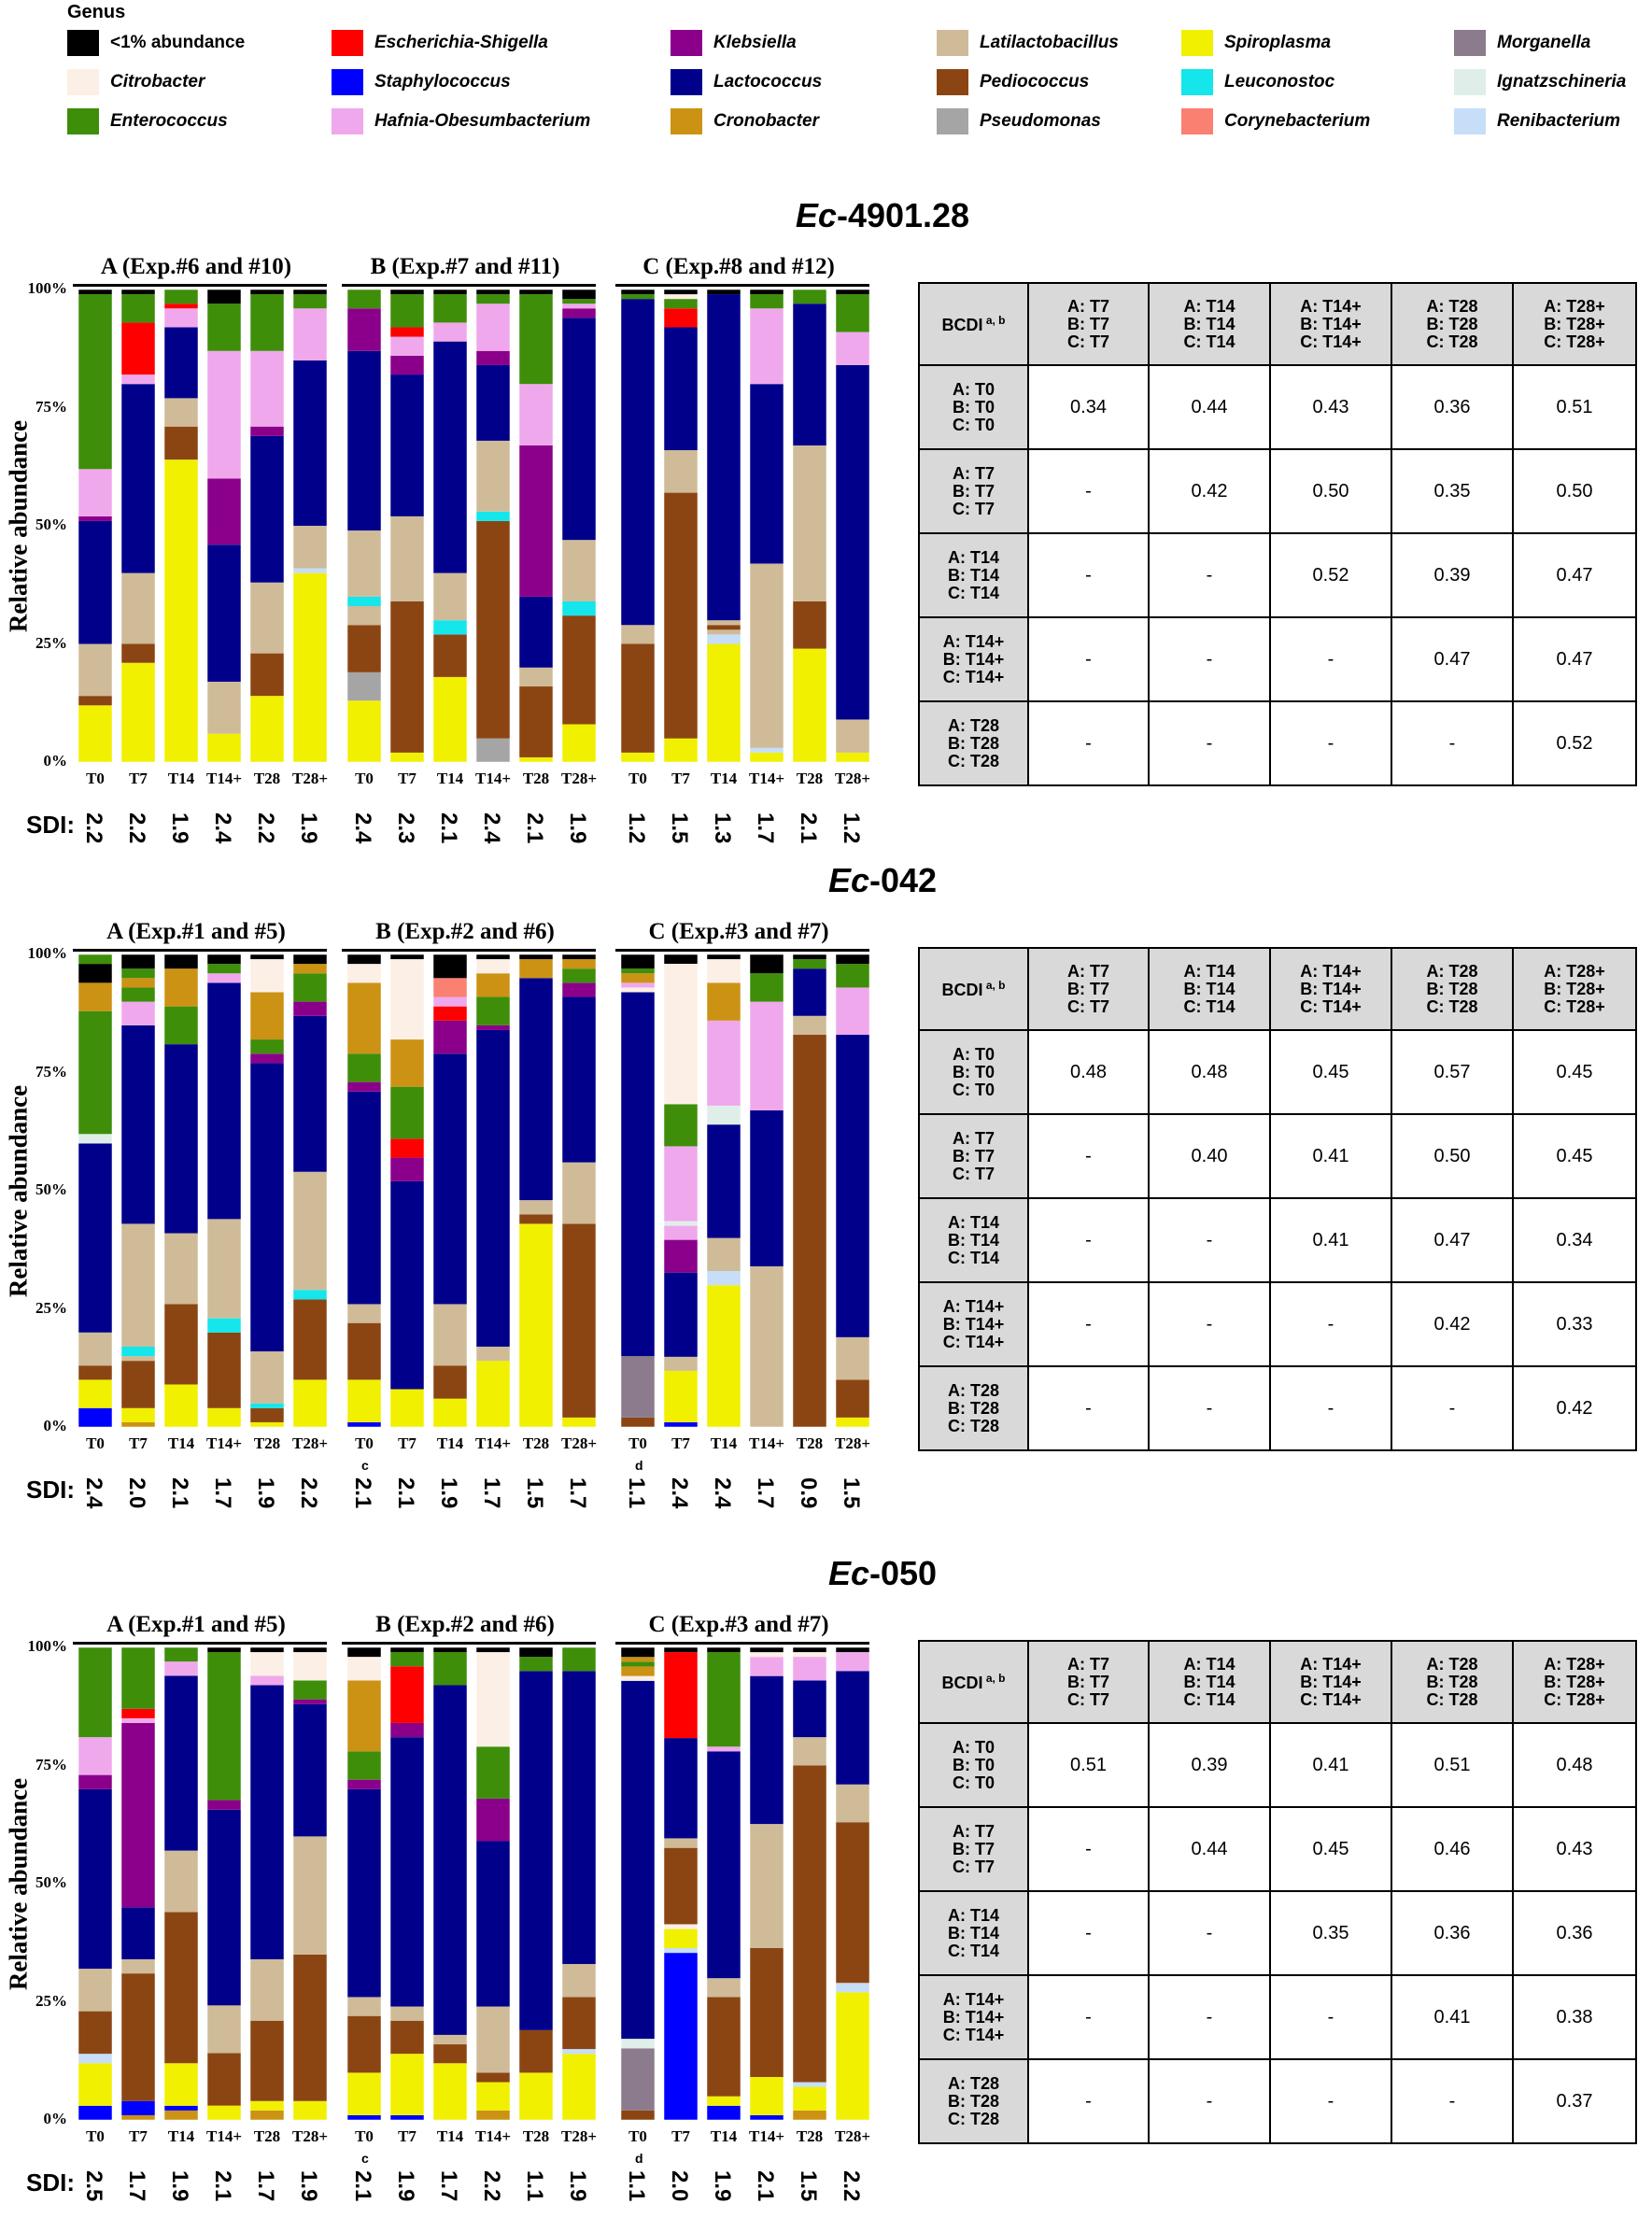 This screenshot has height=2218, width=1652. I want to click on sdi-value: 2.2, so click(491, 2186).